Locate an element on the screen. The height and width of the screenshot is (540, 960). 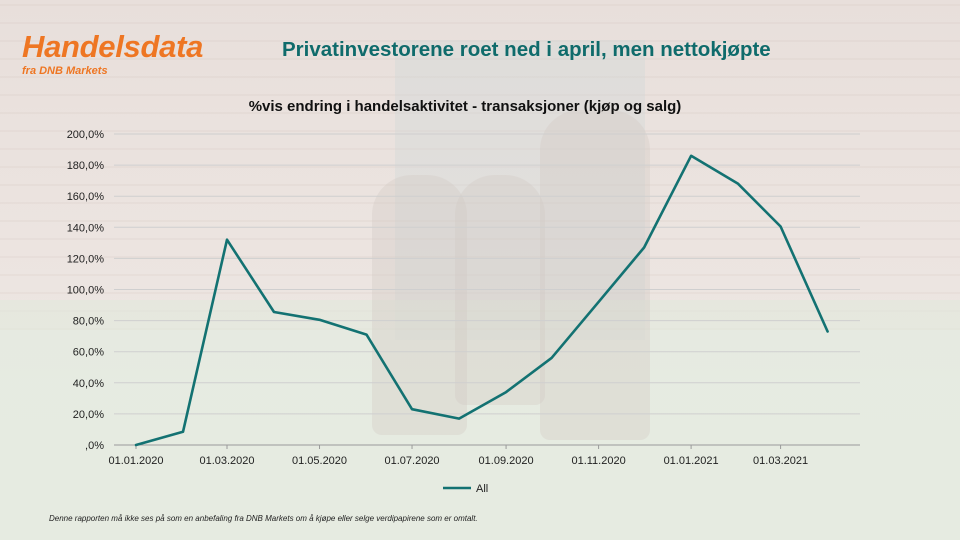
y-tick-label: 80,0% is located at coordinates (88, 322).